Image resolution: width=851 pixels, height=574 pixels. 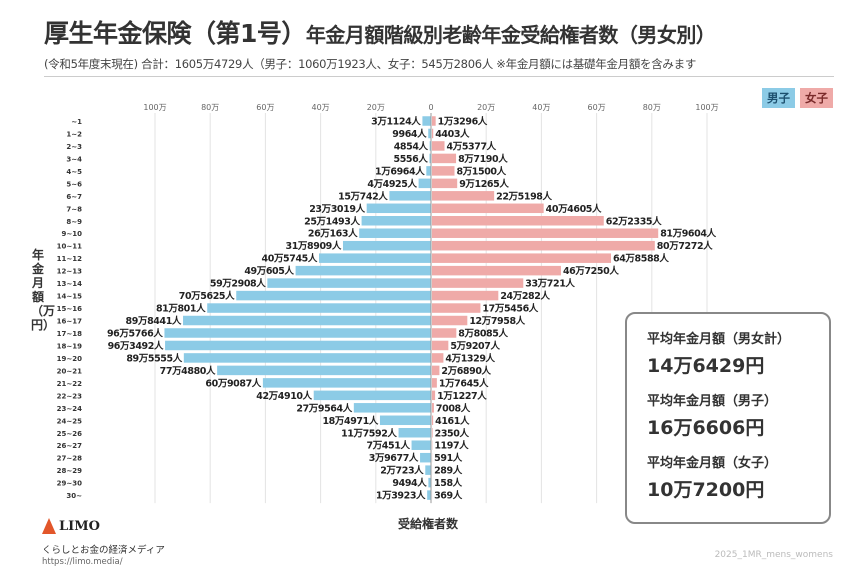 What do you see at coordinates (486, 107) in the screenshot?
I see `x-tick-label: 20万` at bounding box center [486, 107].